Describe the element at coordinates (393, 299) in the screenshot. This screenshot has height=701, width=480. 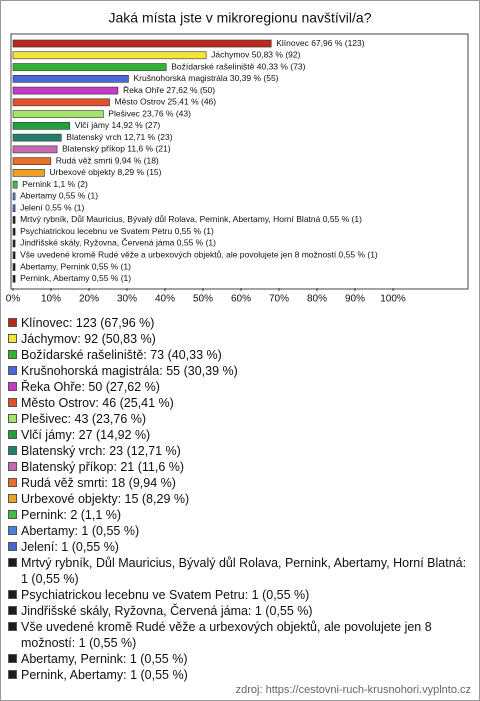
I see `x-tick-label: 100%` at that location.